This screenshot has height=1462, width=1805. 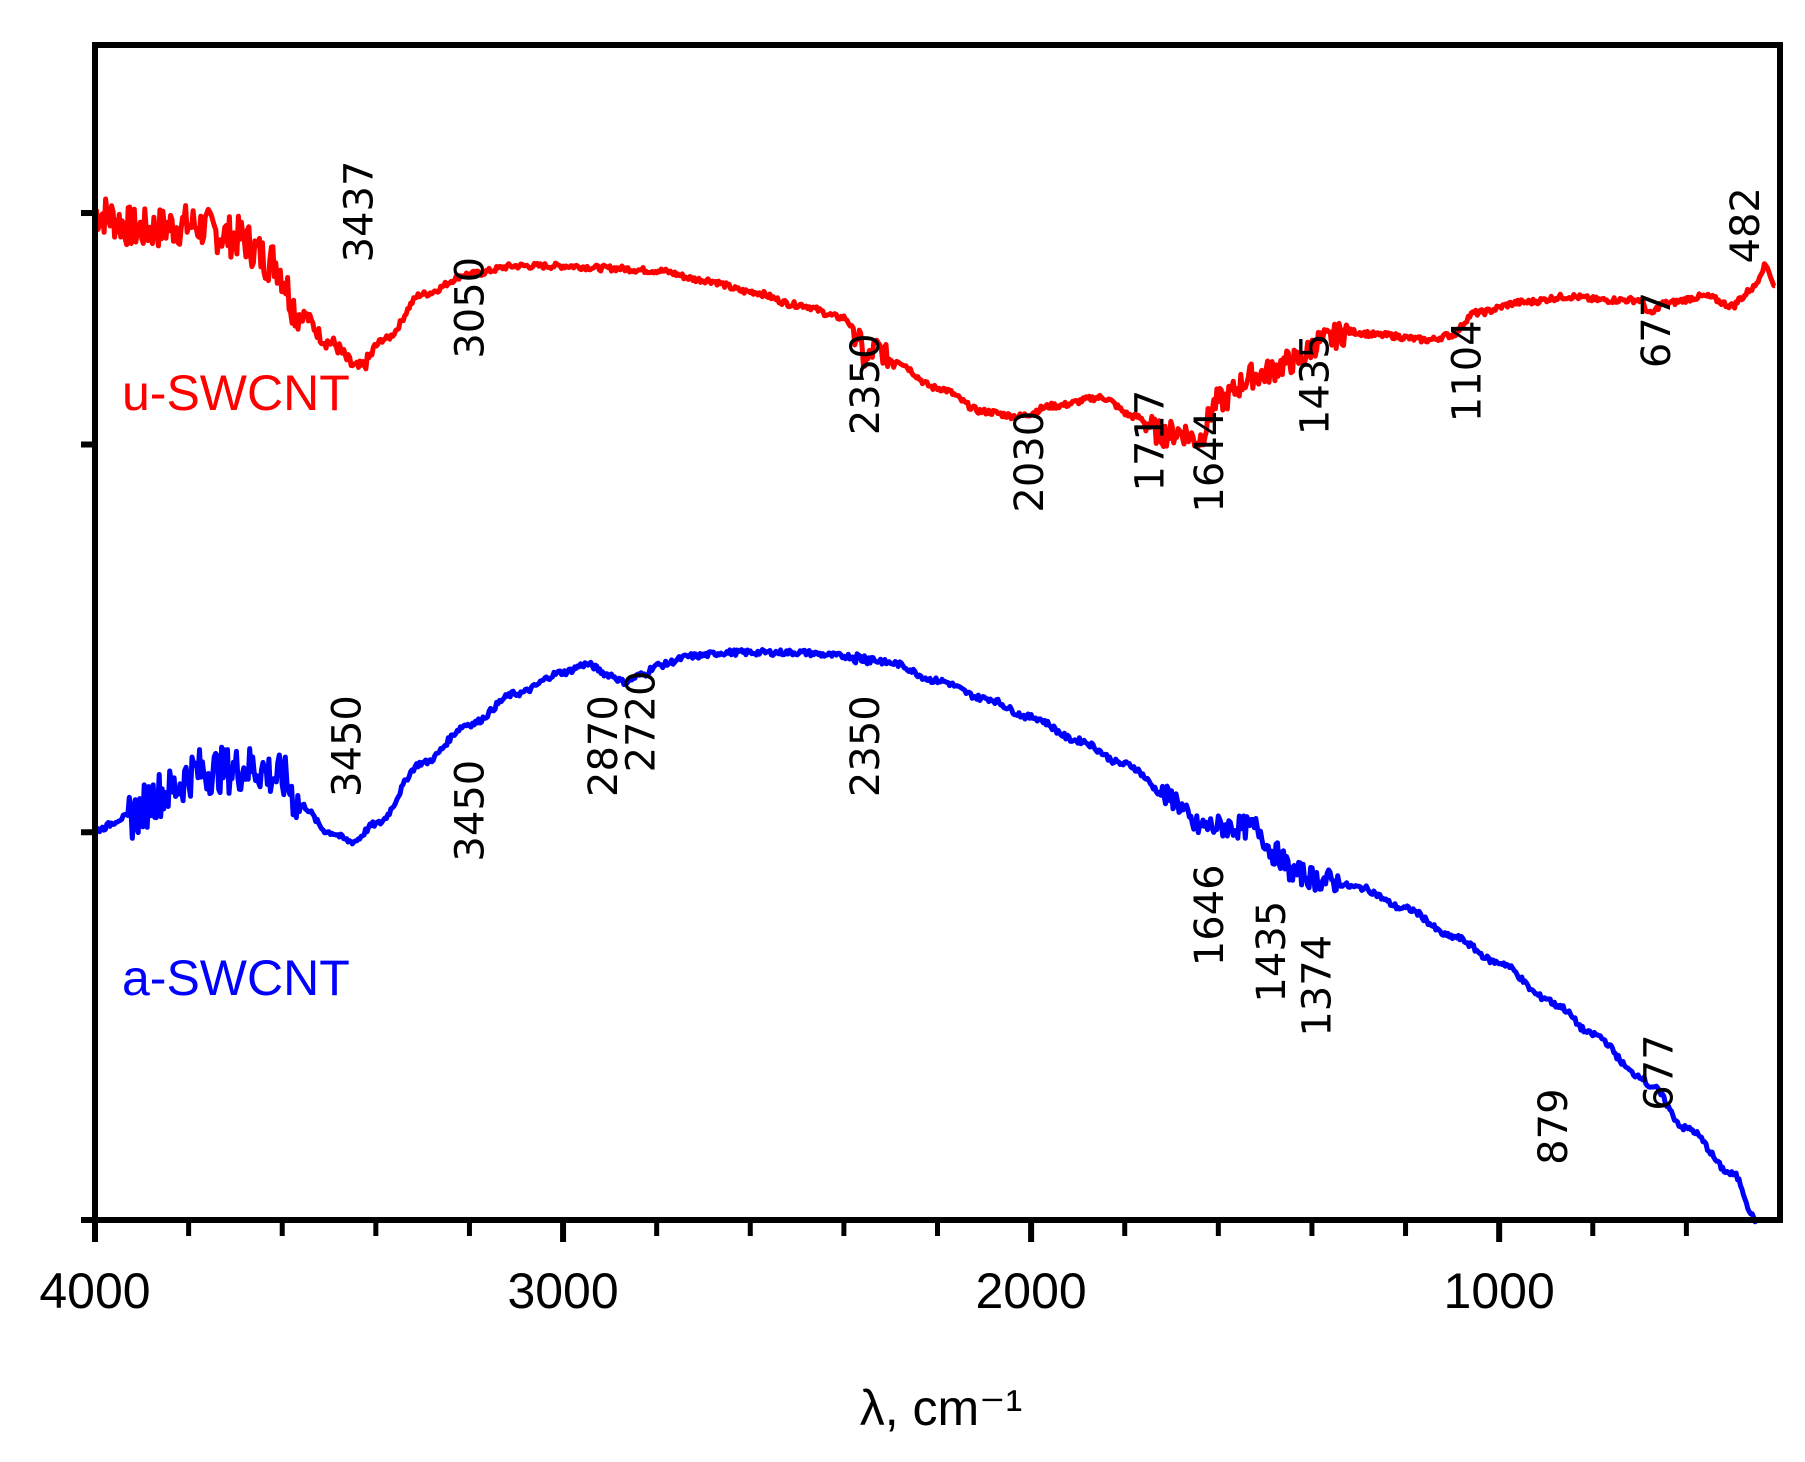 What do you see at coordinates (359, 212) in the screenshot?
I see `peak-label-u-swcnt-3437: 3437` at bounding box center [359, 212].